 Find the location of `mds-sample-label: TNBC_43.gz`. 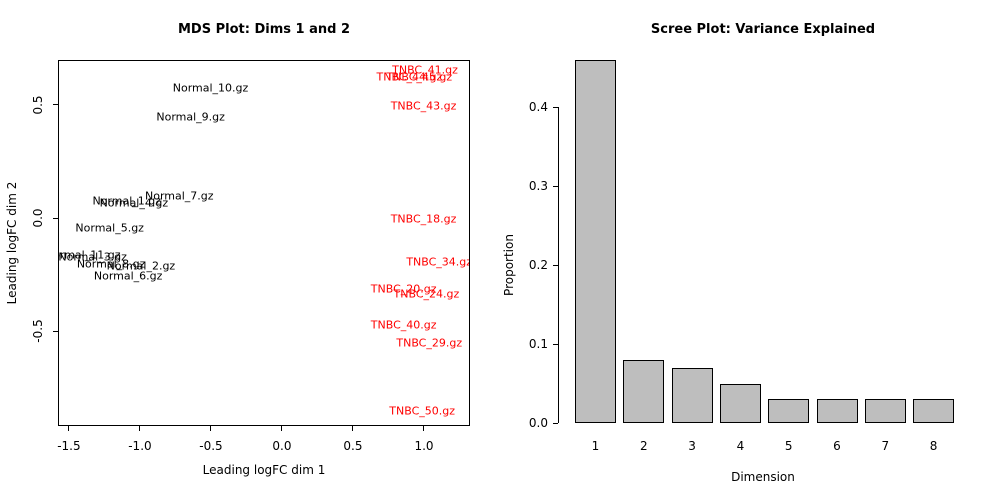

mds-sample-label: TNBC_43.gz is located at coordinates (423, 106).